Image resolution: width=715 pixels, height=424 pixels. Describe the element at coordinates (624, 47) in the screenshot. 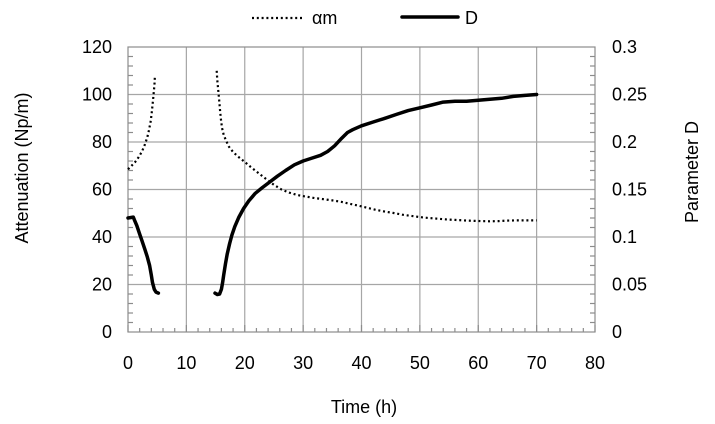

I see `right-tick-label: 0.3` at that location.